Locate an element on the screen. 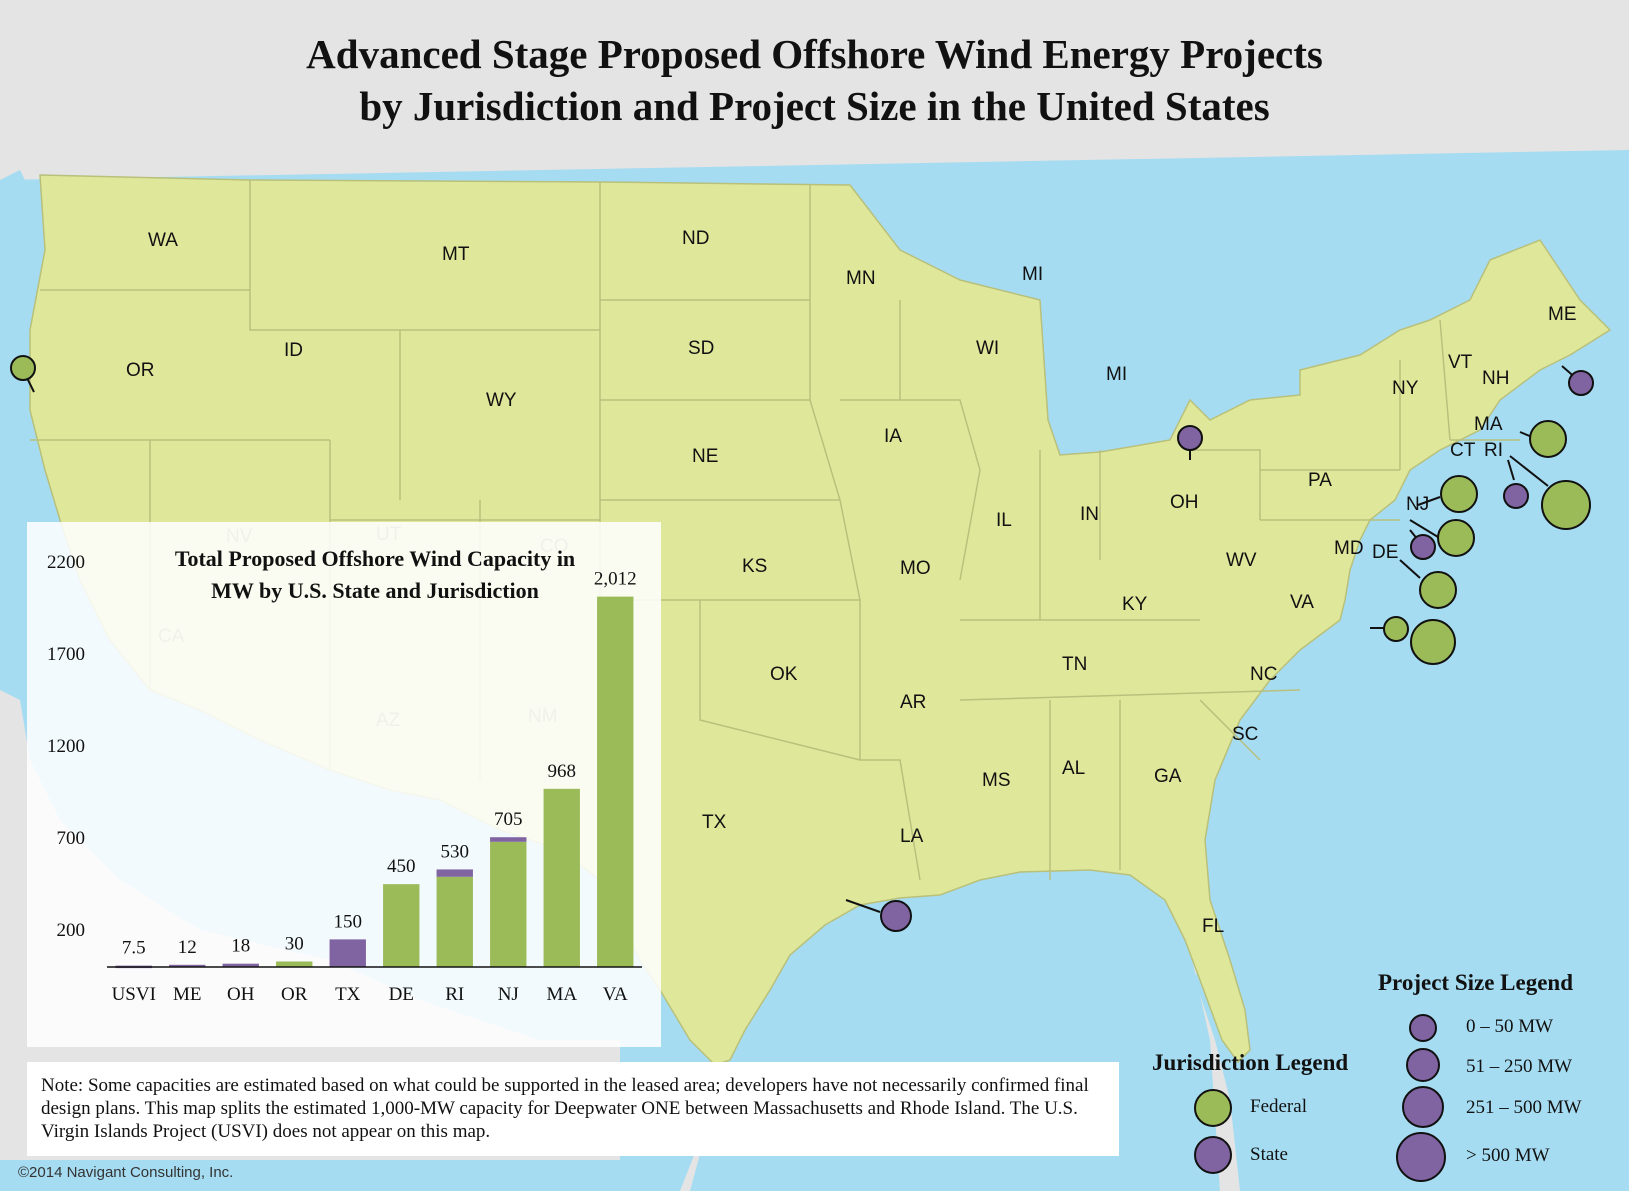  state-label: TN is located at coordinates (1074, 664).